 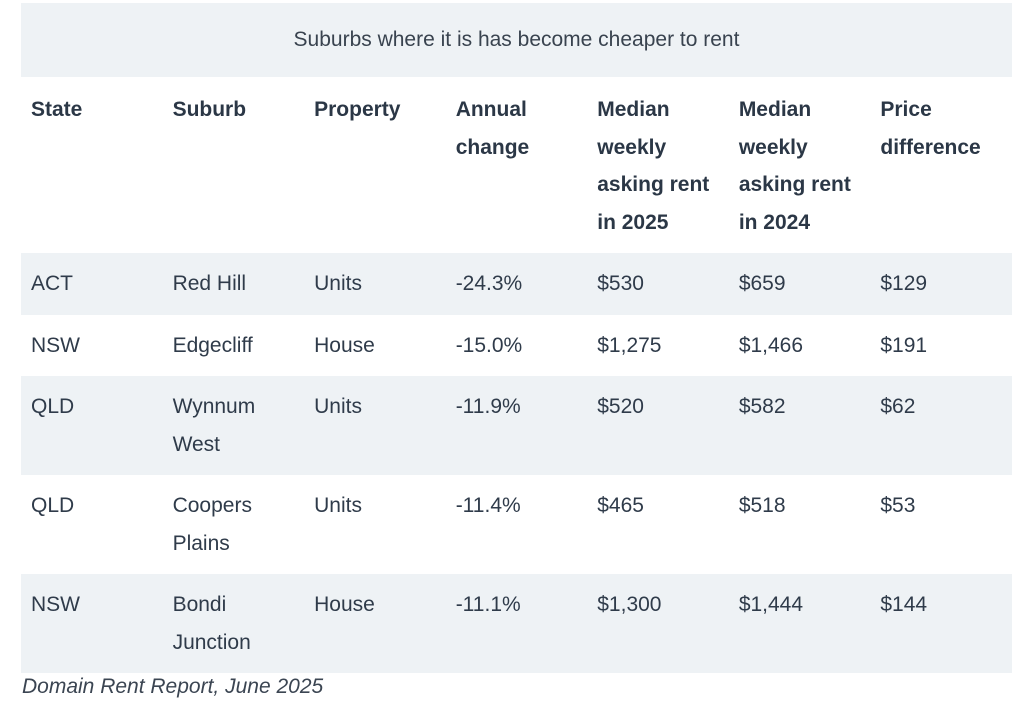 I want to click on cell-rent-2024: $1,466, so click(x=799, y=345).